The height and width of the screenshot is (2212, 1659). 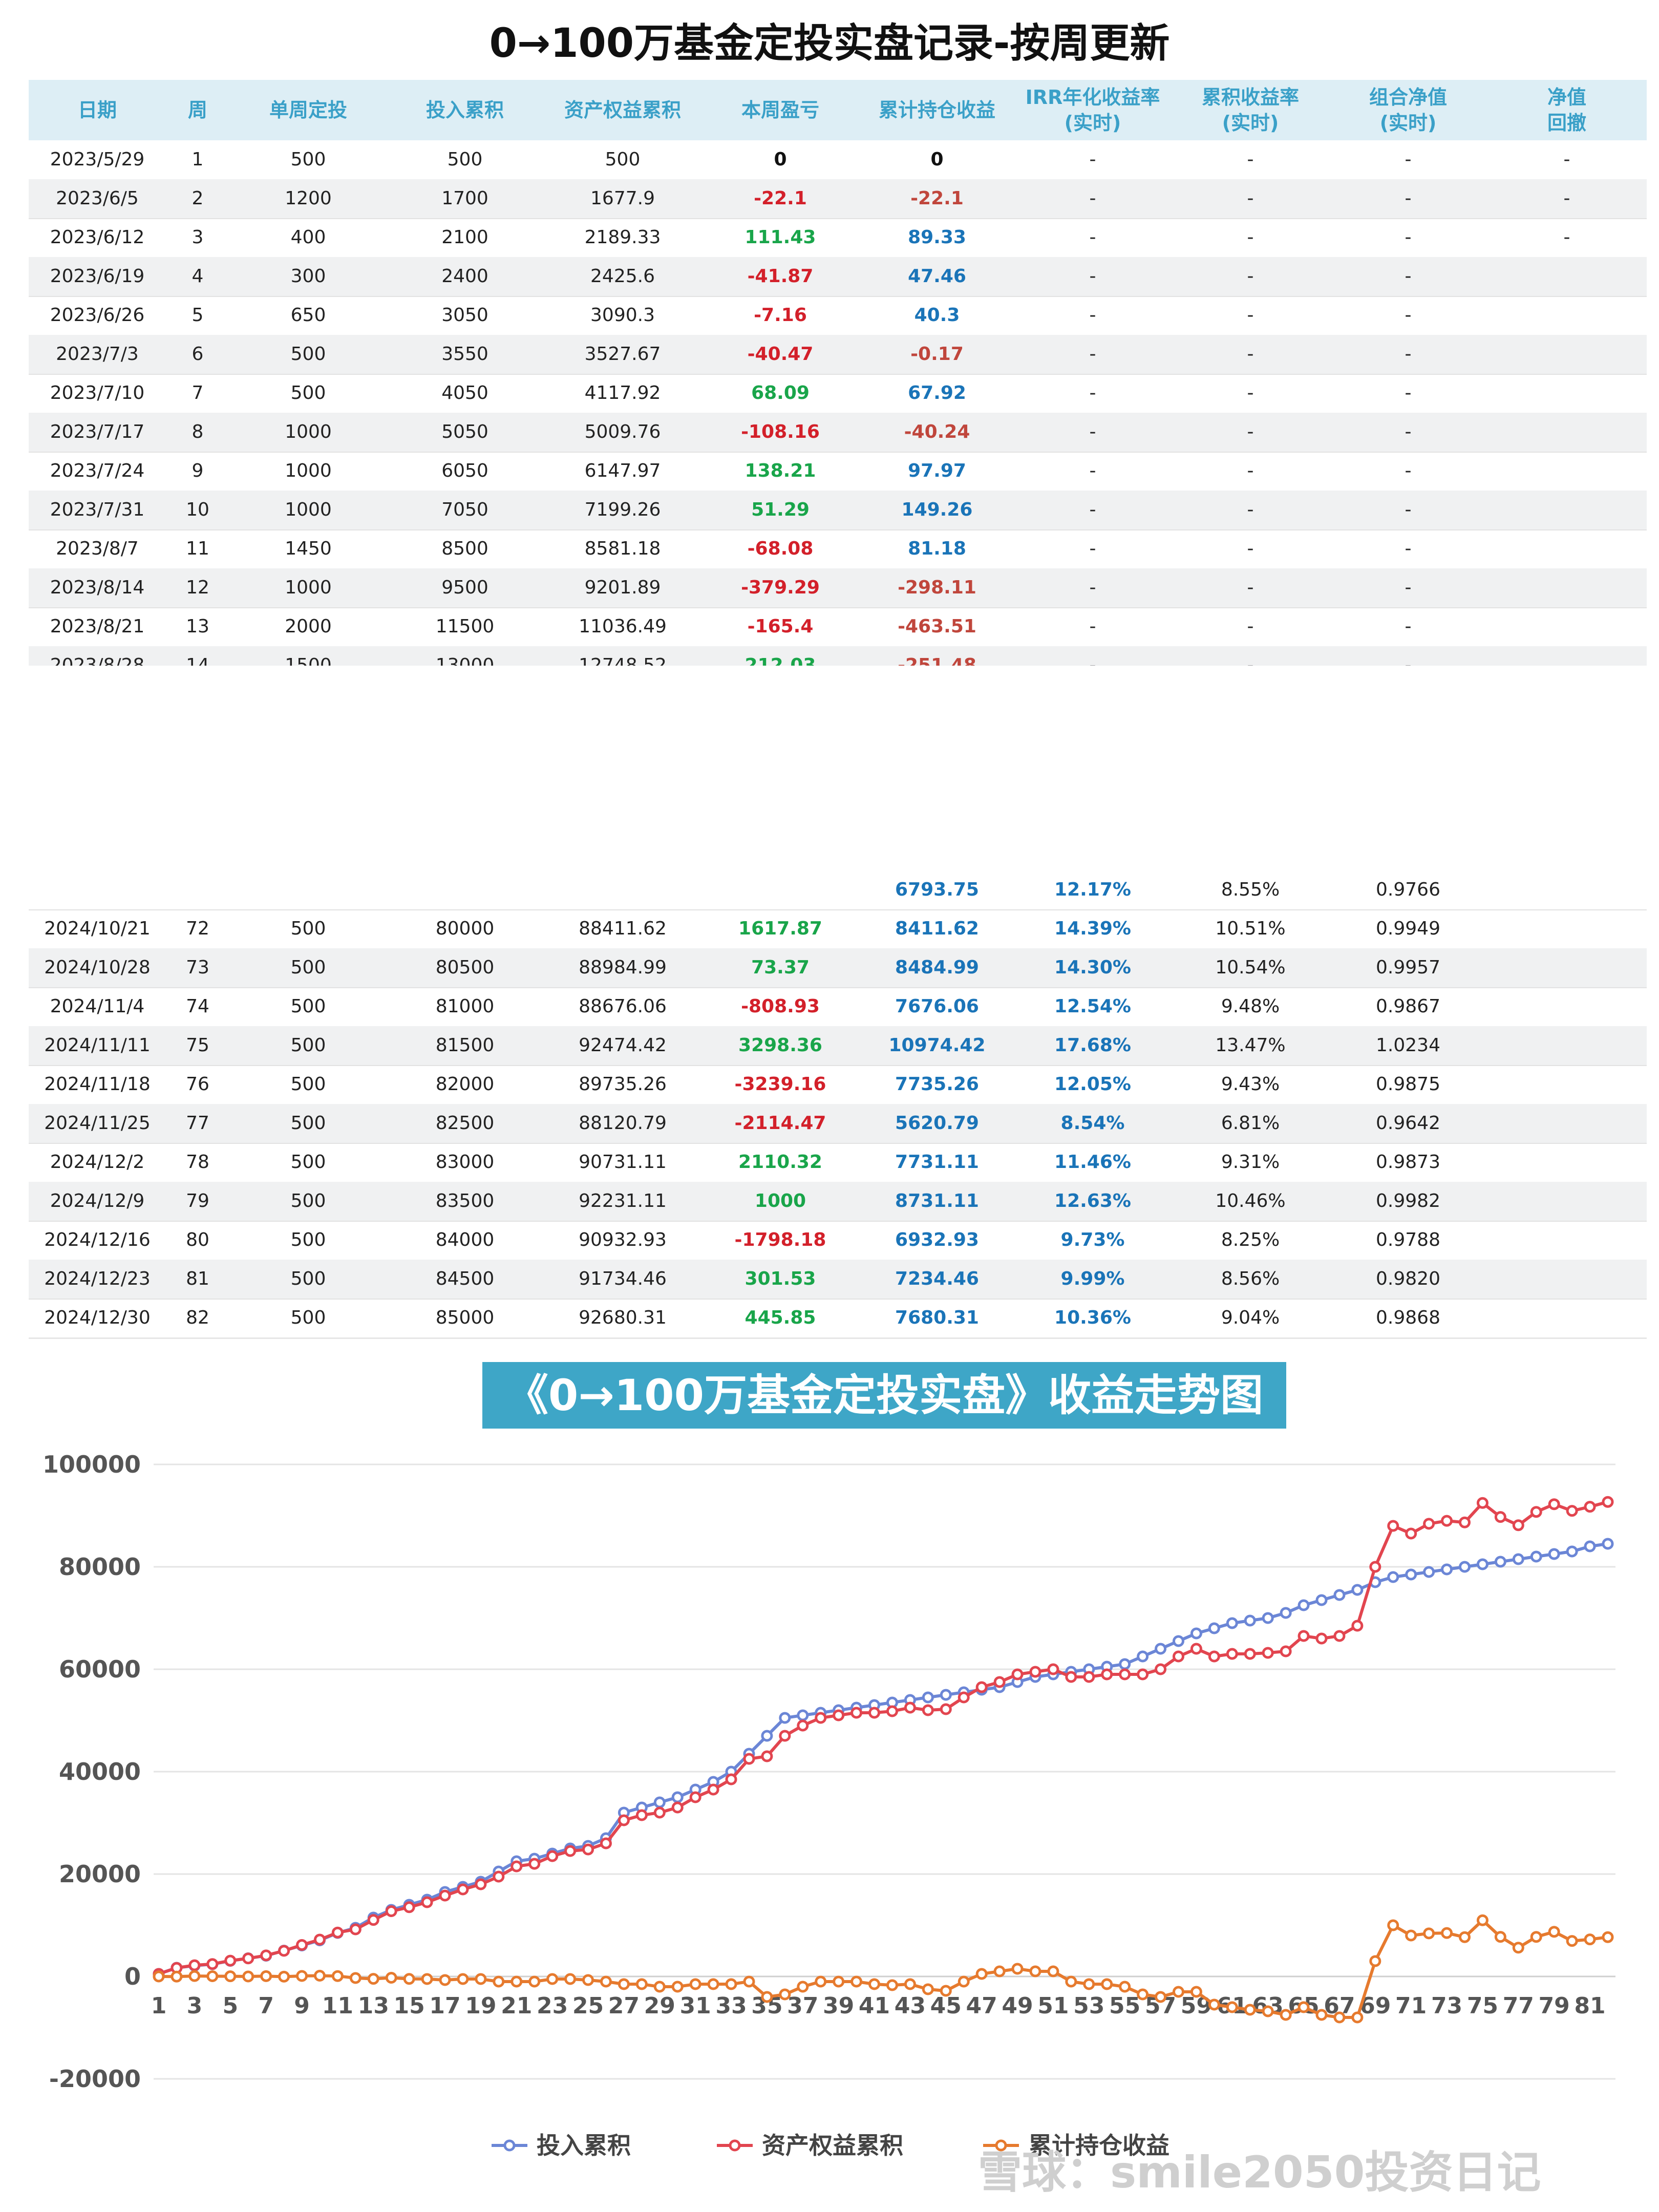 What do you see at coordinates (781, 316) in the screenshot?
I see `cell-week-pnl: -7.16` at bounding box center [781, 316].